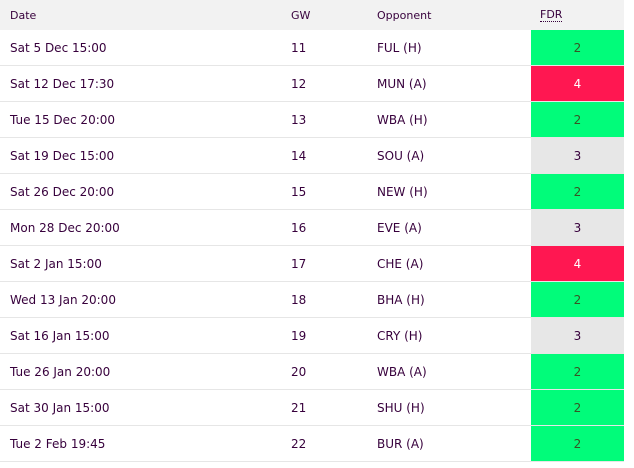 This screenshot has width=634, height=468. Describe the element at coordinates (402, 371) in the screenshot. I see `fixture-opponent: WBA (A)` at that location.